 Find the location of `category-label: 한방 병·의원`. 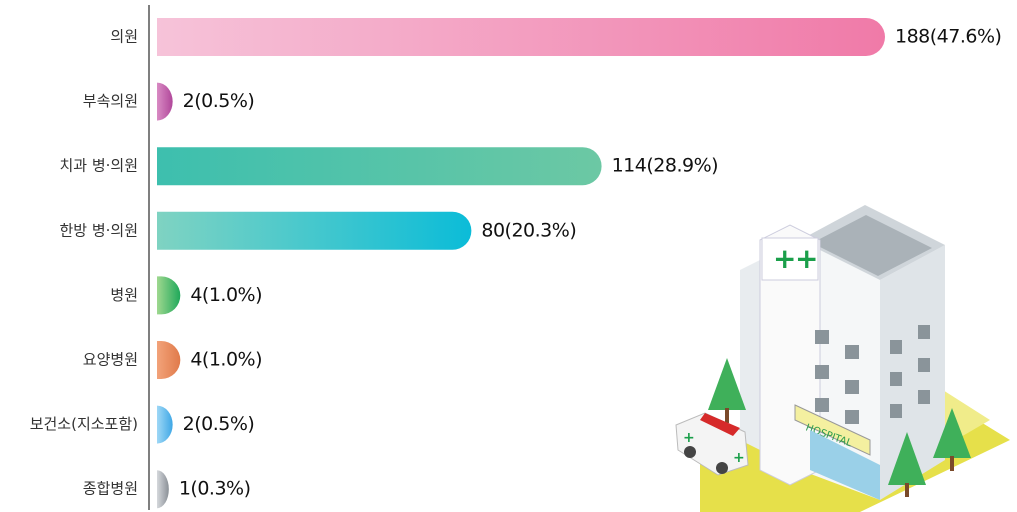

category-label: 한방 병·의원 is located at coordinates (98, 230).